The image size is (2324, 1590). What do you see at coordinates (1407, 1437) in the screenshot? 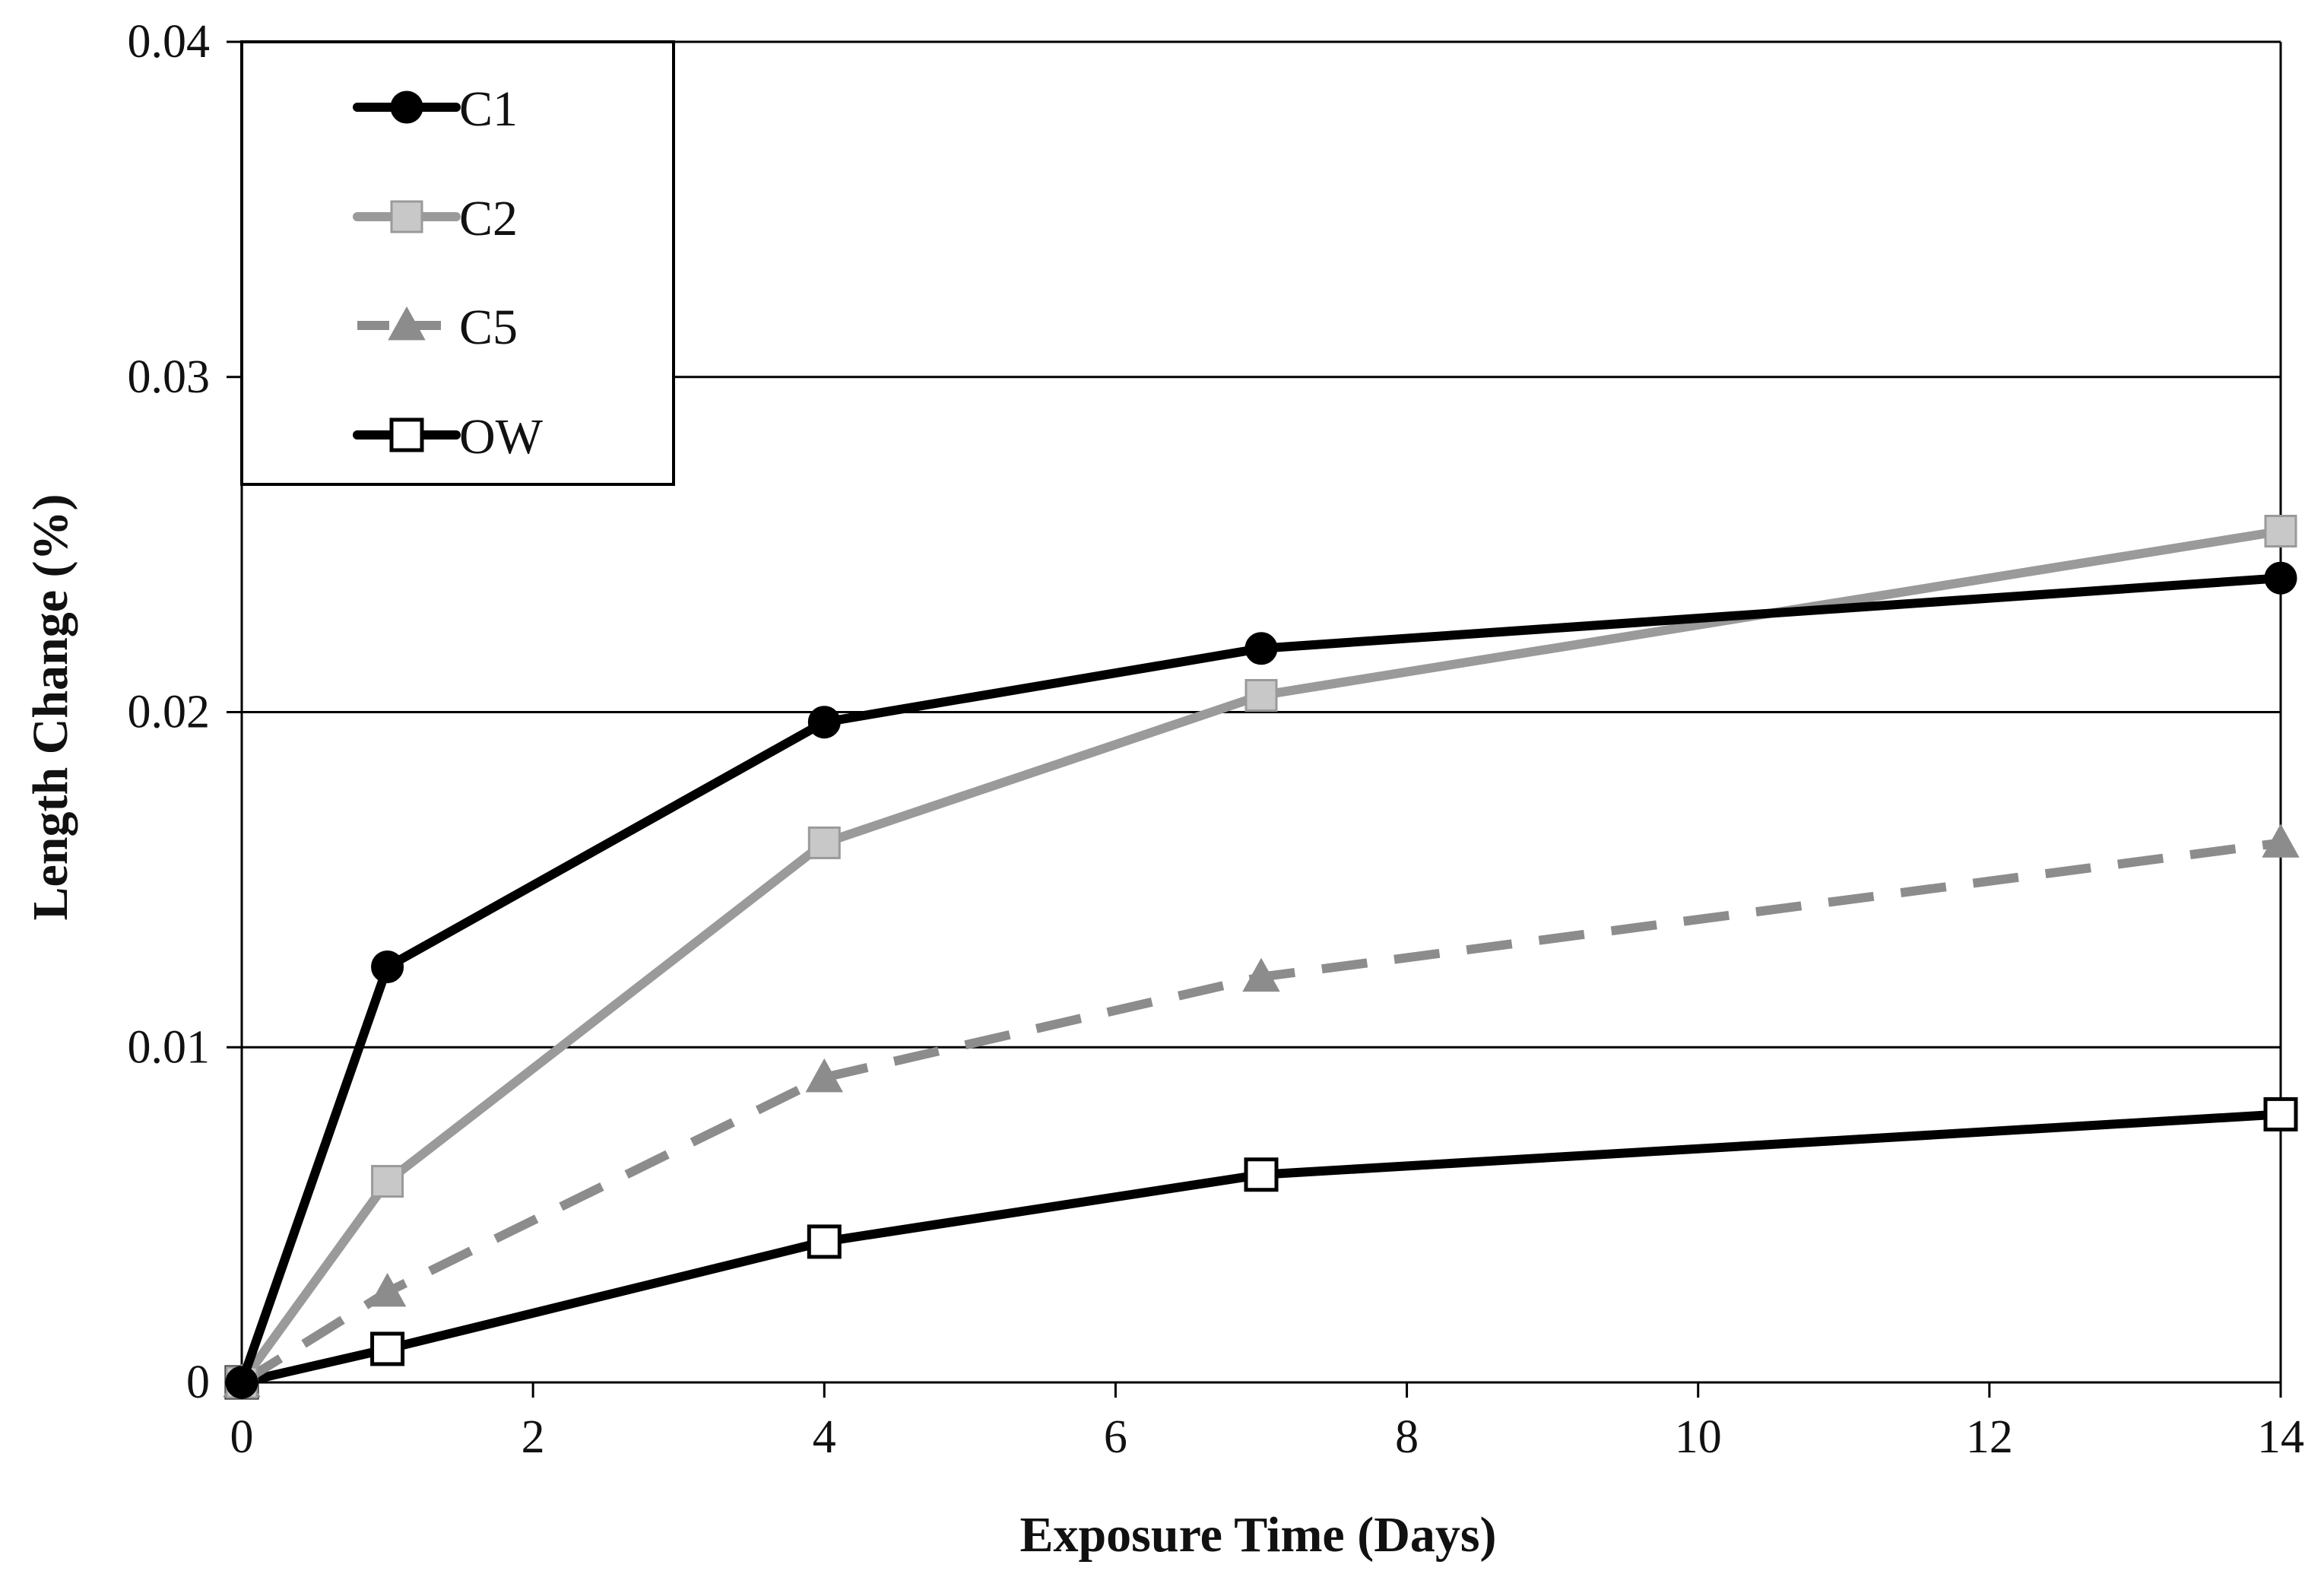
I see `x-tick-label: 8` at bounding box center [1407, 1437].